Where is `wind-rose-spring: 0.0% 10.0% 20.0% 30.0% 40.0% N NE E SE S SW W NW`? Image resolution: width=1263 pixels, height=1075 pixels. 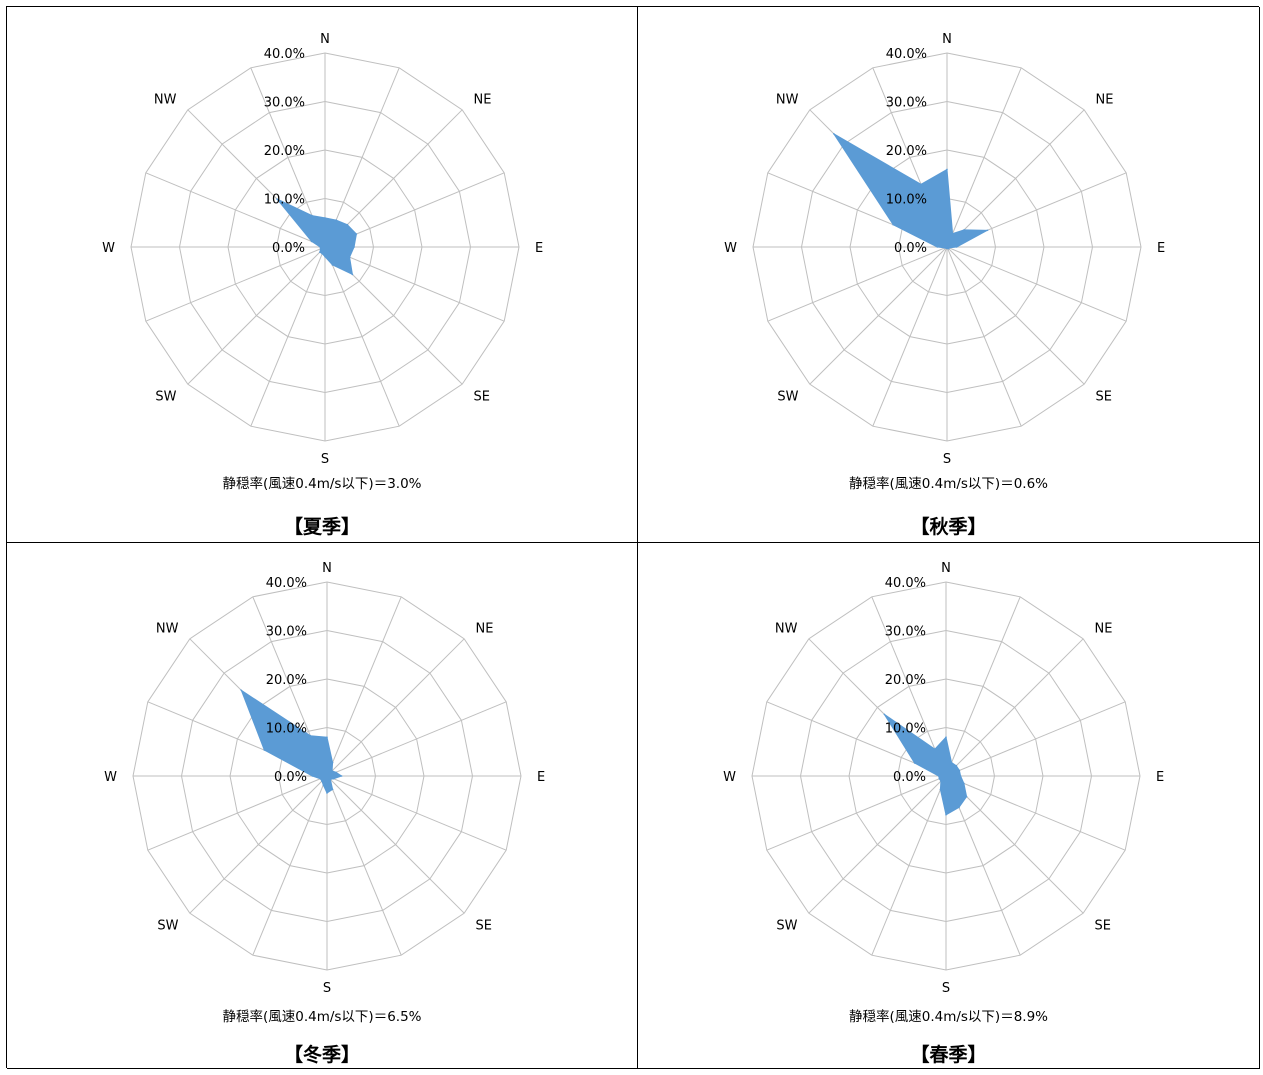 wind-rose-spring: 0.0% 10.0% 20.0% 30.0% 40.0% N NE E SE S SW W NW is located at coordinates (943, 778).